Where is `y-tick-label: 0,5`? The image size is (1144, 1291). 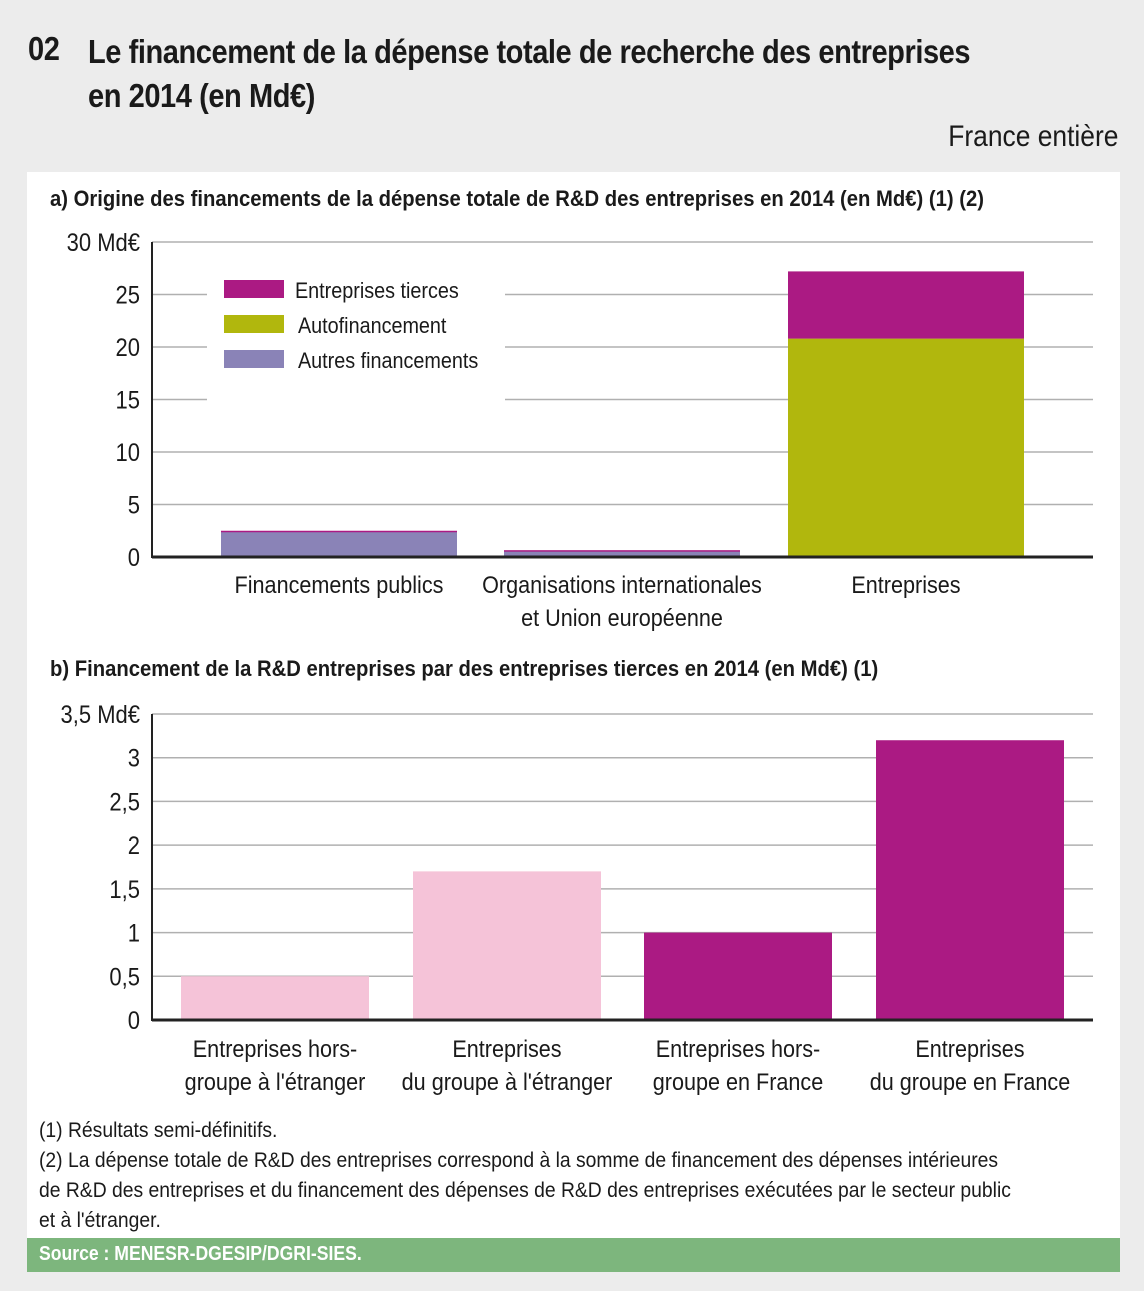
y-tick-label: 0,5 is located at coordinates (124, 977).